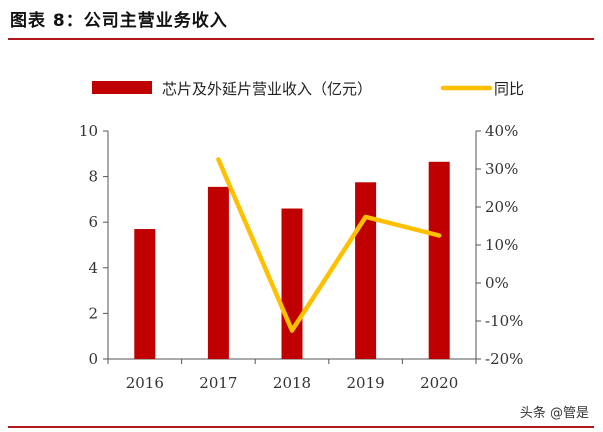 The height and width of the screenshot is (432, 603). What do you see at coordinates (145, 383) in the screenshot?
I see `x-tick-label: 2016` at bounding box center [145, 383].